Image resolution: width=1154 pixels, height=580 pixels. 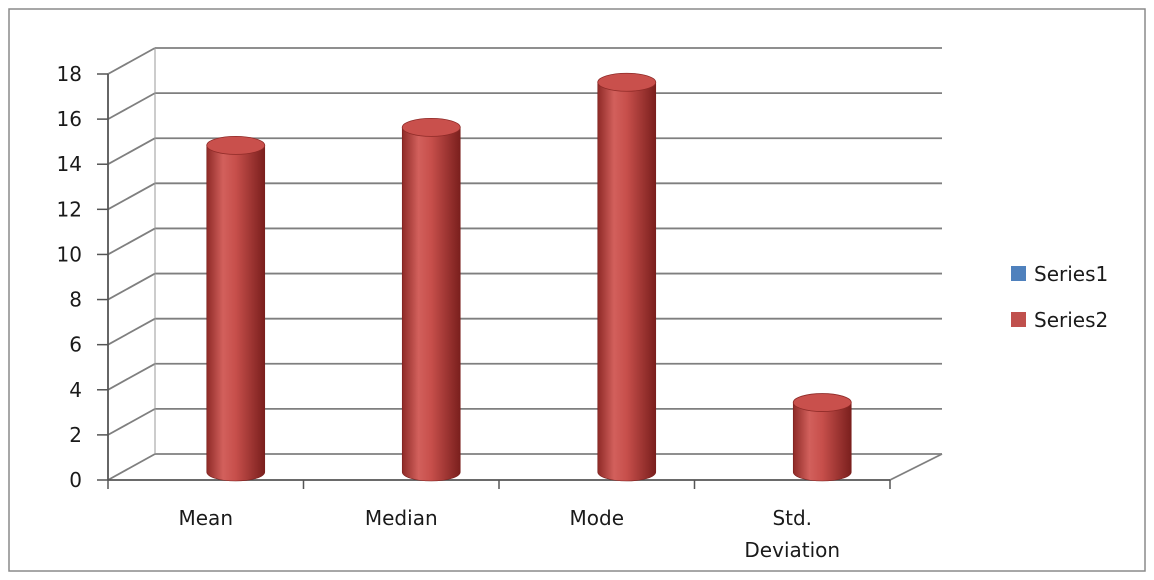 What do you see at coordinates (69, 119) in the screenshot?
I see `y-tick-label: 16` at bounding box center [69, 119].